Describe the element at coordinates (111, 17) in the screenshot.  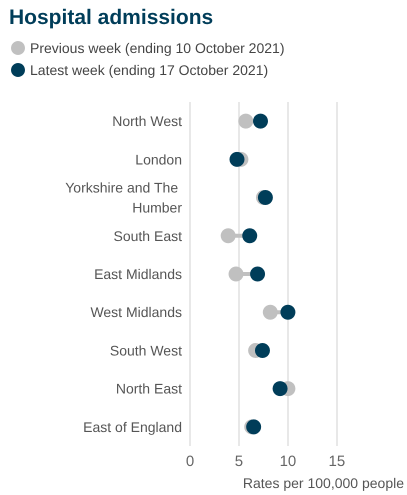
I see `chart-title: Hospital admissions` at that location.